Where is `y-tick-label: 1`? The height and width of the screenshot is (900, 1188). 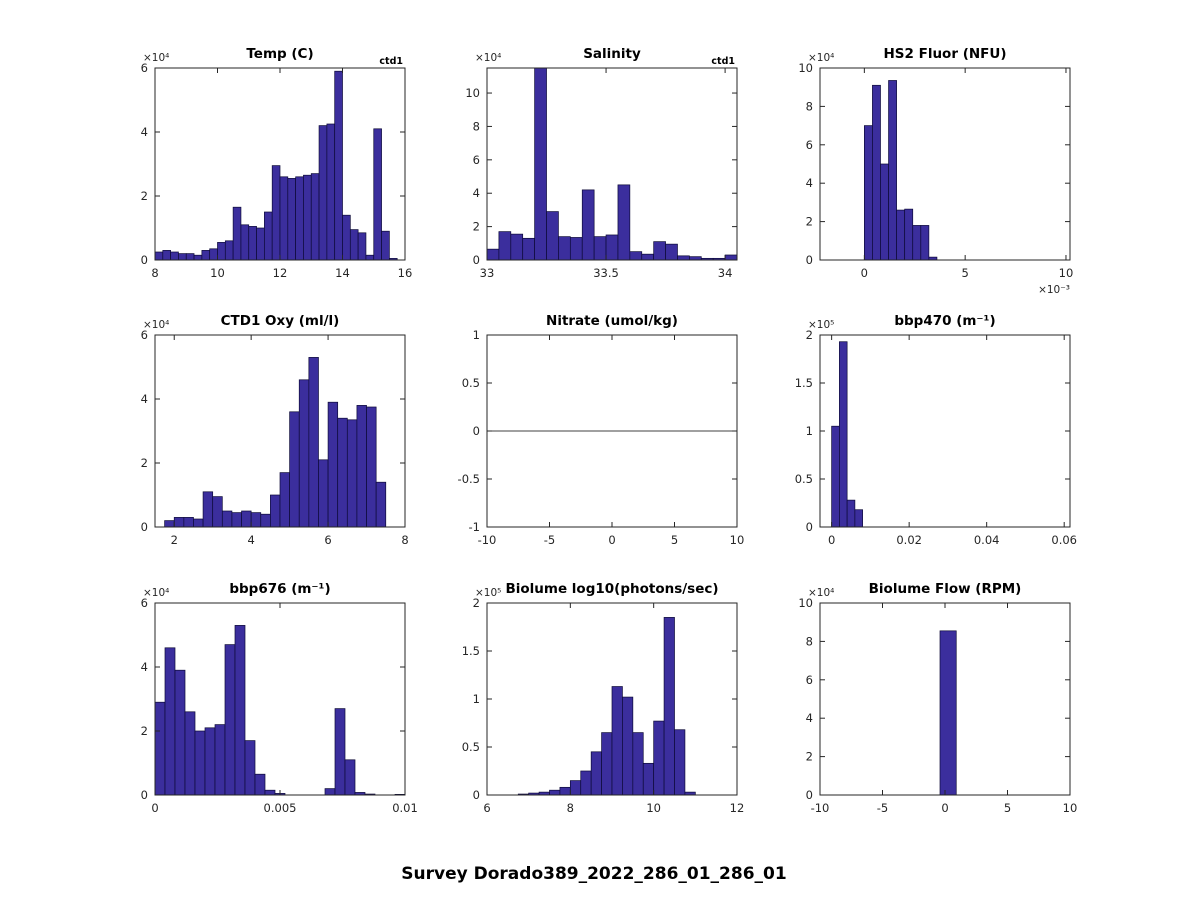 y-tick-label: 1 is located at coordinates (809, 431).